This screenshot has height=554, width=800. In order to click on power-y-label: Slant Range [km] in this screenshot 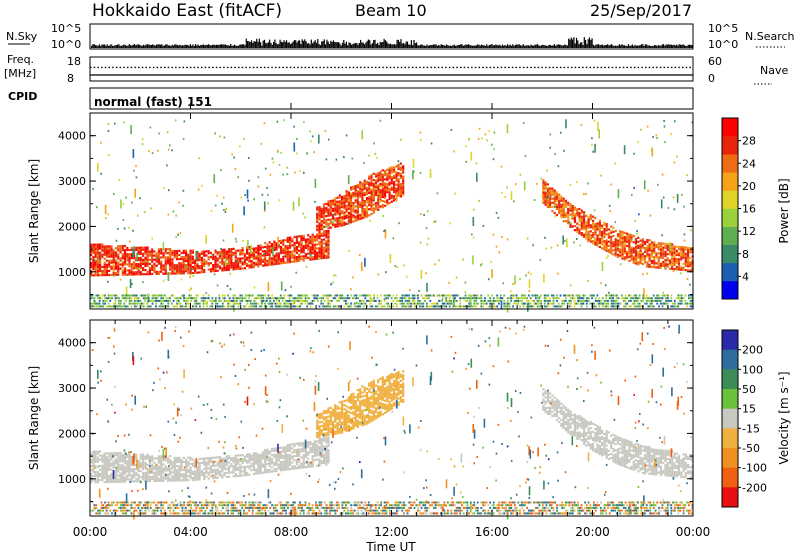, I will do `click(34, 211)`.